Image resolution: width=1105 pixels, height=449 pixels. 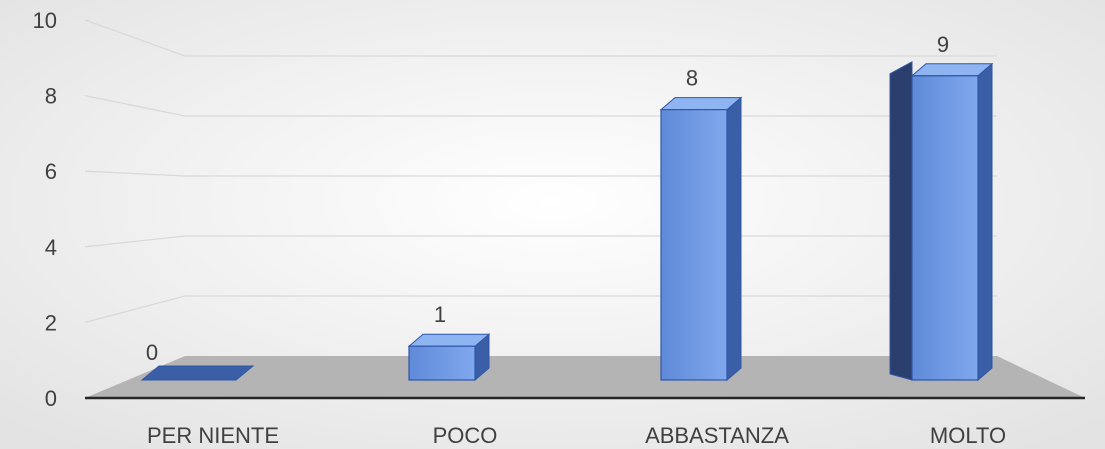 I want to click on chart-floor, so click(x=585, y=378).